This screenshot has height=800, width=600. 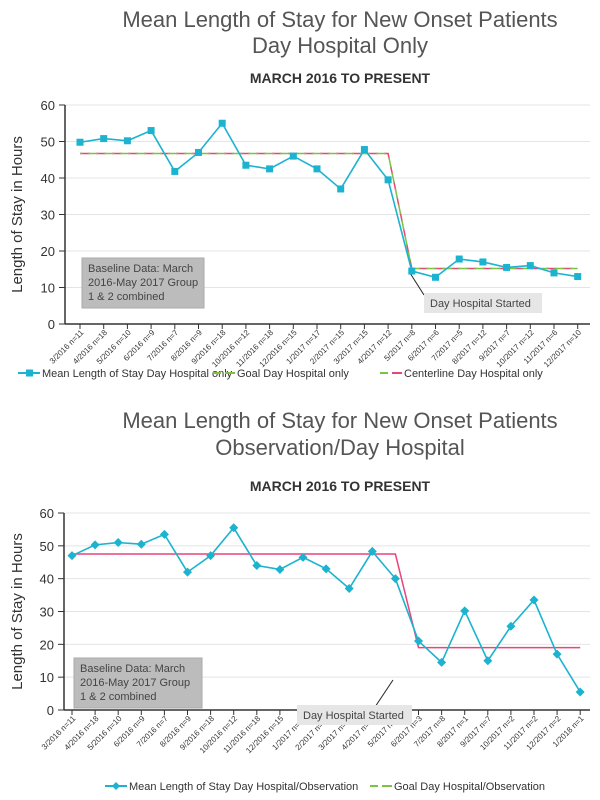 I want to click on chart-title-line2: Observation/Day Hospital, so click(x=339, y=447).